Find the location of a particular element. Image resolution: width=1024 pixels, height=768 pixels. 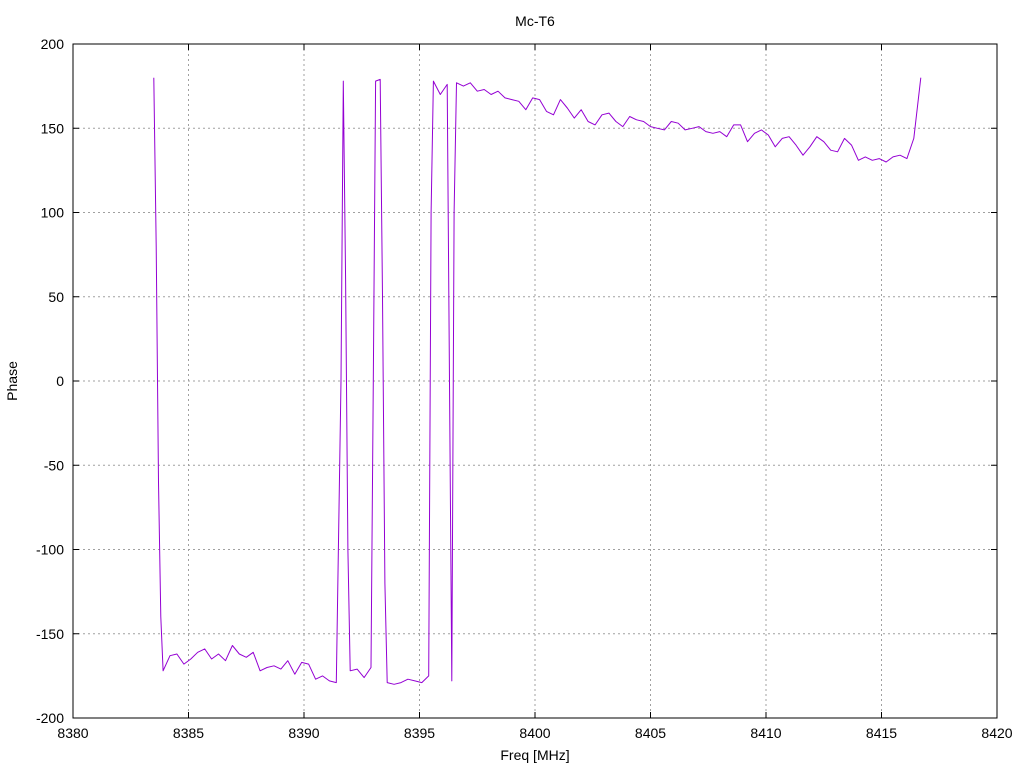

x-tick-label: 8385 is located at coordinates (188, 733).